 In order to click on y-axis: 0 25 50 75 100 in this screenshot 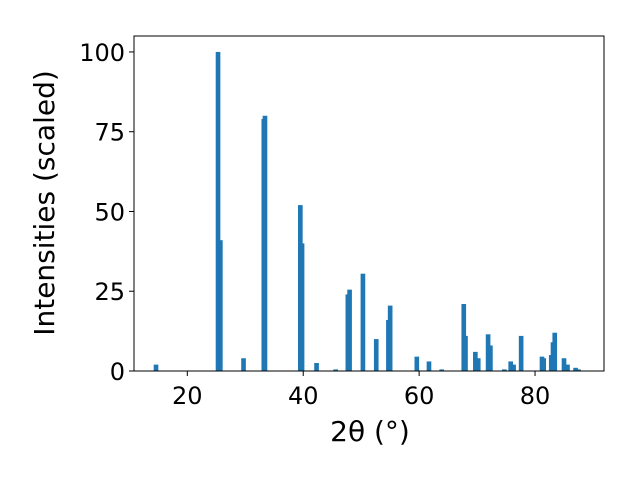, I will do `click(106, 212)`.